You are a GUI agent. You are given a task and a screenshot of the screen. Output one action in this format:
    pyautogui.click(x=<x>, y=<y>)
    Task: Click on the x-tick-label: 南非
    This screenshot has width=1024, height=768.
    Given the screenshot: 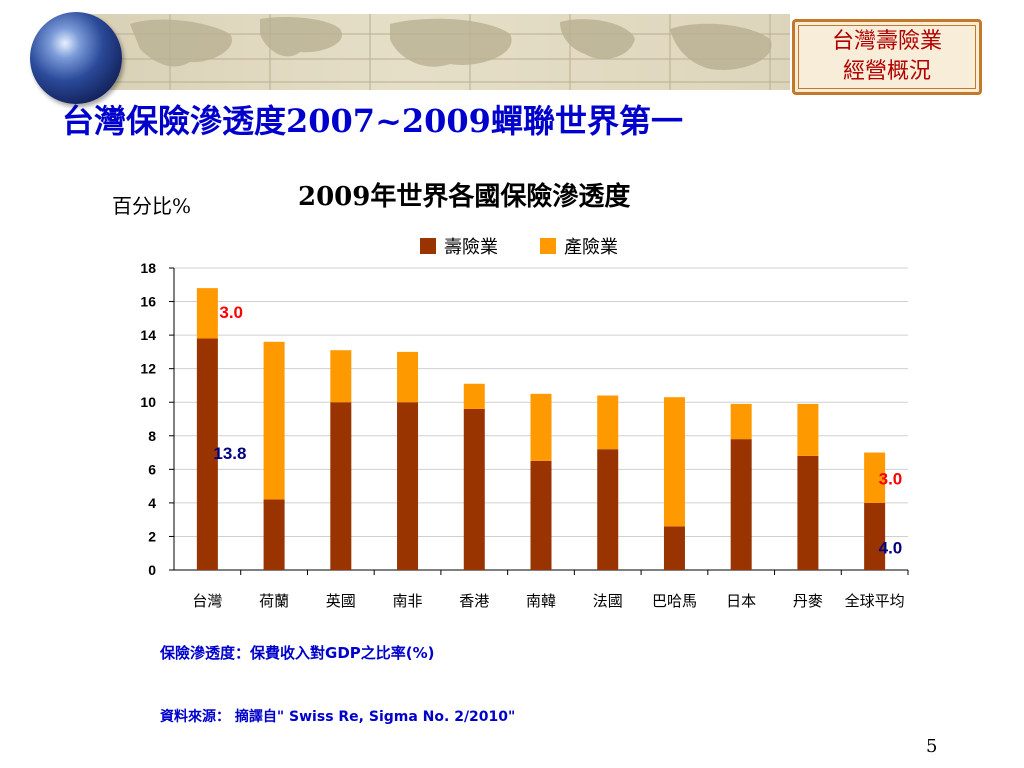 What is the action you would take?
    pyautogui.click(x=408, y=601)
    